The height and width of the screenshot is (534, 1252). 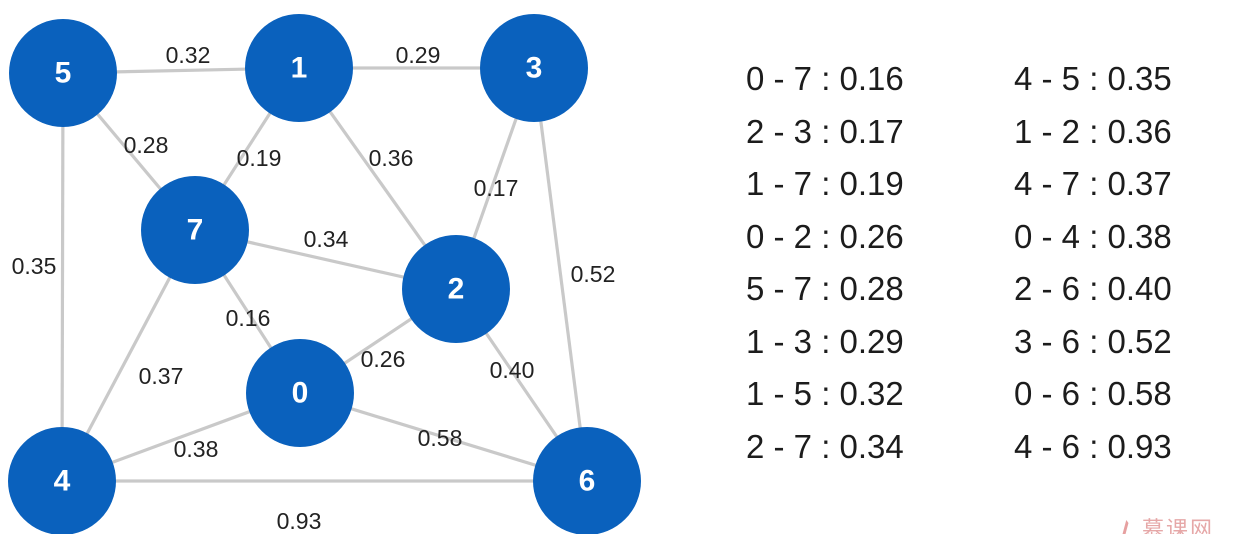 What do you see at coordinates (196, 449) in the screenshot?
I see `edge-weight-0-4: 0.38` at bounding box center [196, 449].